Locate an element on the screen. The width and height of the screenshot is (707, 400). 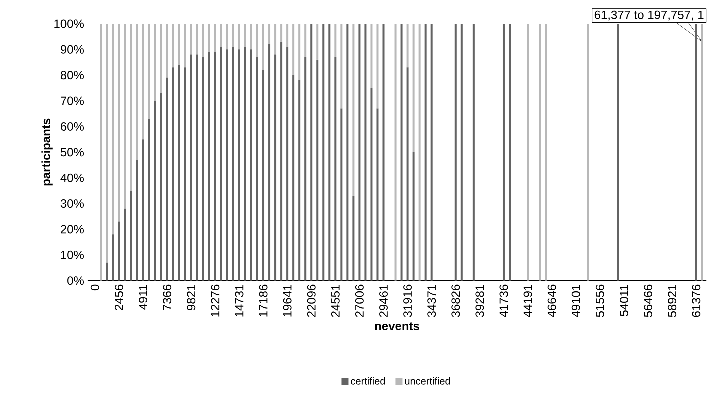
x-tick-label: 58921 is located at coordinates (672, 301).